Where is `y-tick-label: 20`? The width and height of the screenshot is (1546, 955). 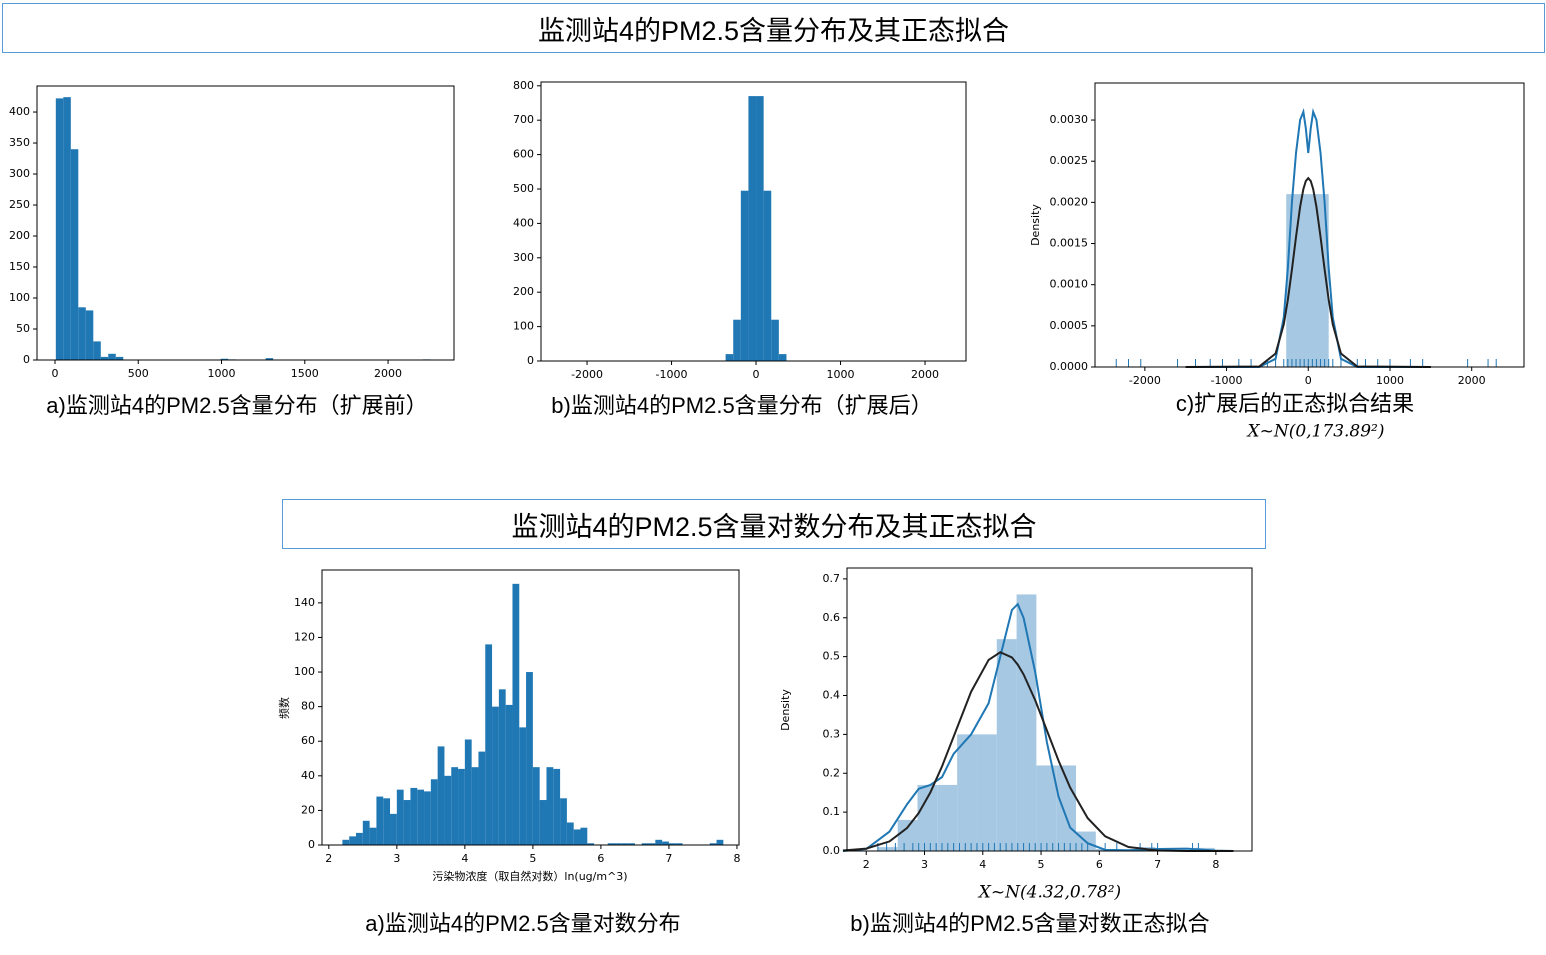
y-tick-label: 20 is located at coordinates (308, 809).